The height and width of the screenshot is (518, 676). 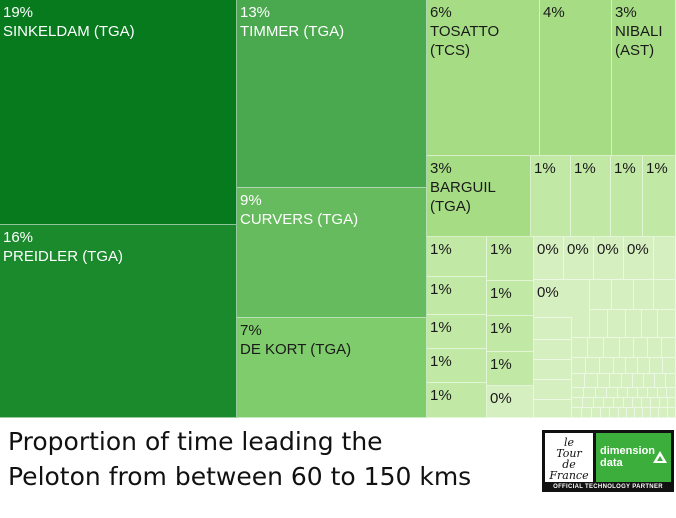 I want to click on tour-de-france-logo-text: le Tour de France, so click(x=569, y=459).